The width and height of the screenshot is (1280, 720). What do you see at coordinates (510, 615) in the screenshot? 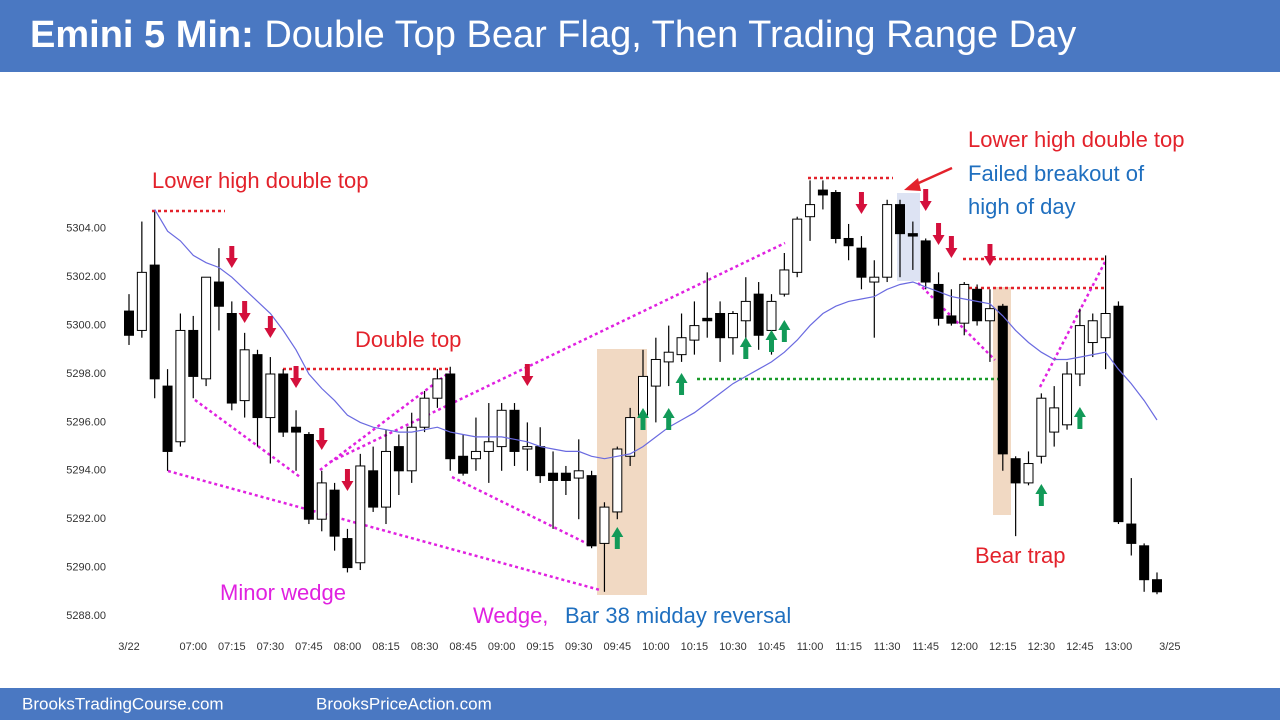
I see `annotation: Wedge,` at bounding box center [510, 615].